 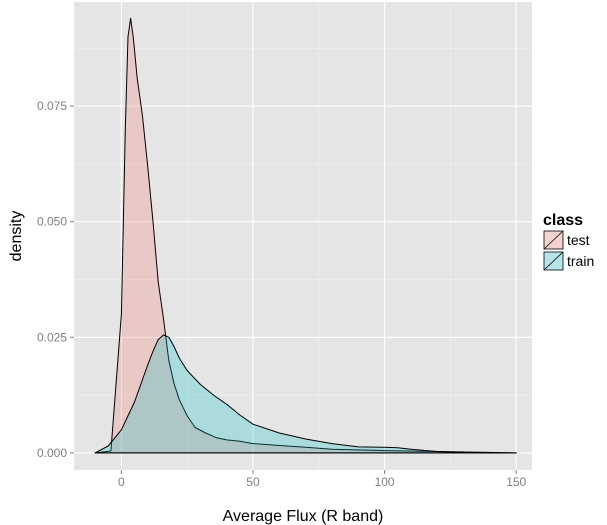 I want to click on x-axis-ticks: 0 50 100 150, so click(x=322, y=479).